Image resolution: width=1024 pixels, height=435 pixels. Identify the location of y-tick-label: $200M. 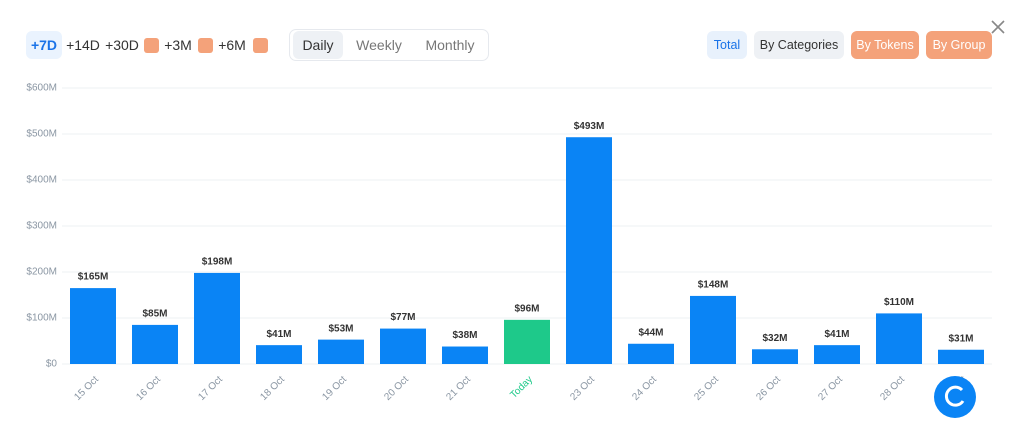
(41, 272).